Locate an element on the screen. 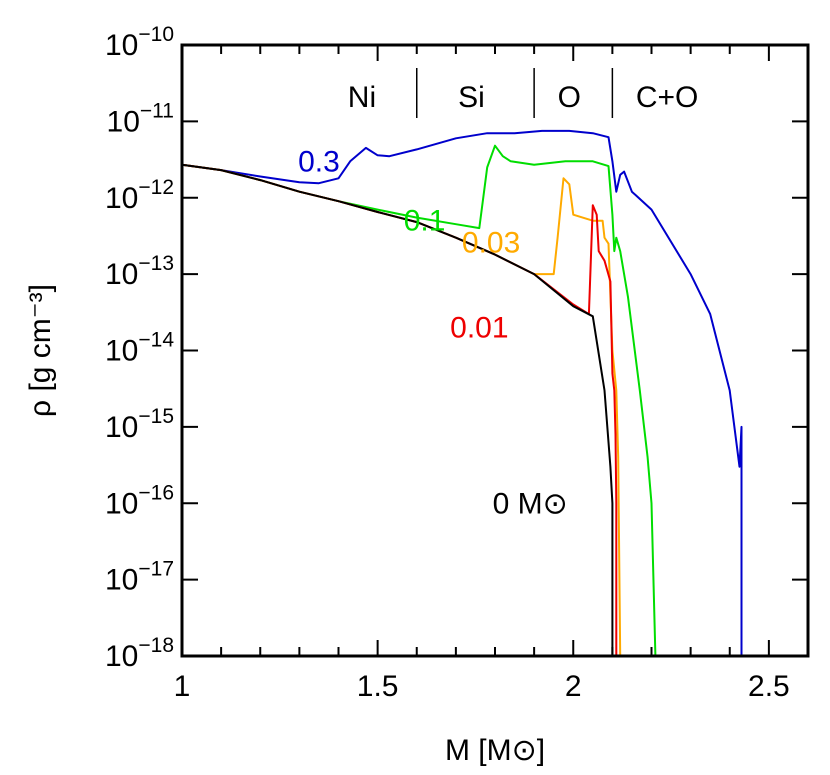 The width and height of the screenshot is (830, 775). y-tick-label: 10−13 is located at coordinates (139, 271).